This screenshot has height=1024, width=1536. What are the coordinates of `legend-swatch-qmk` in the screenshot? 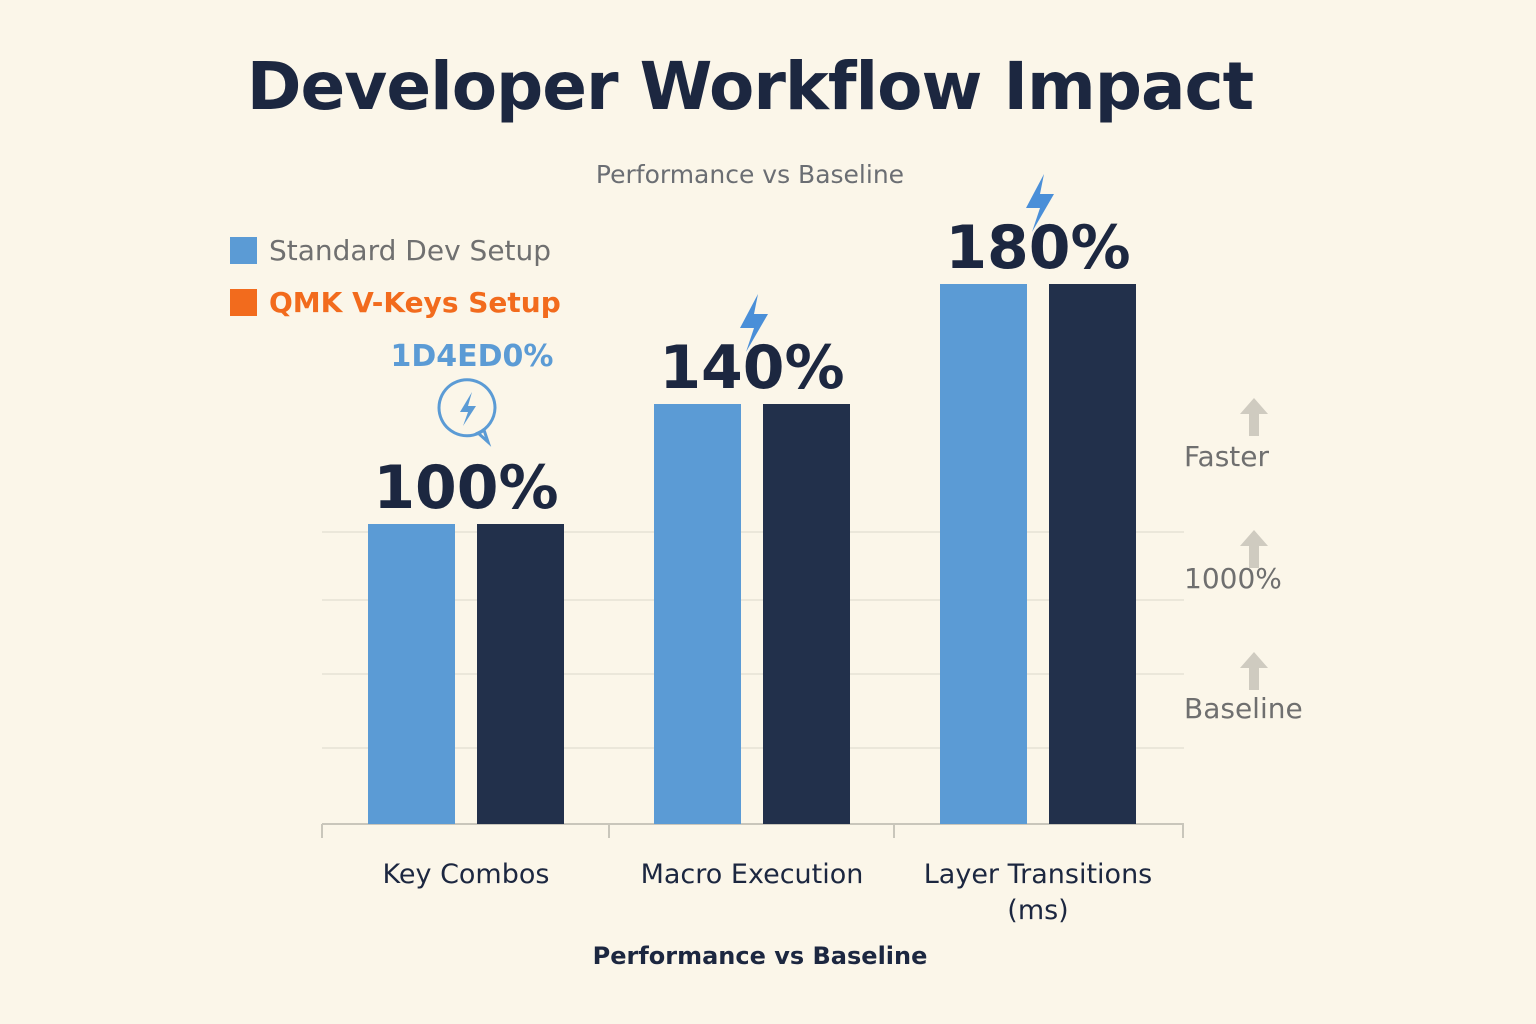 It's located at (243, 302).